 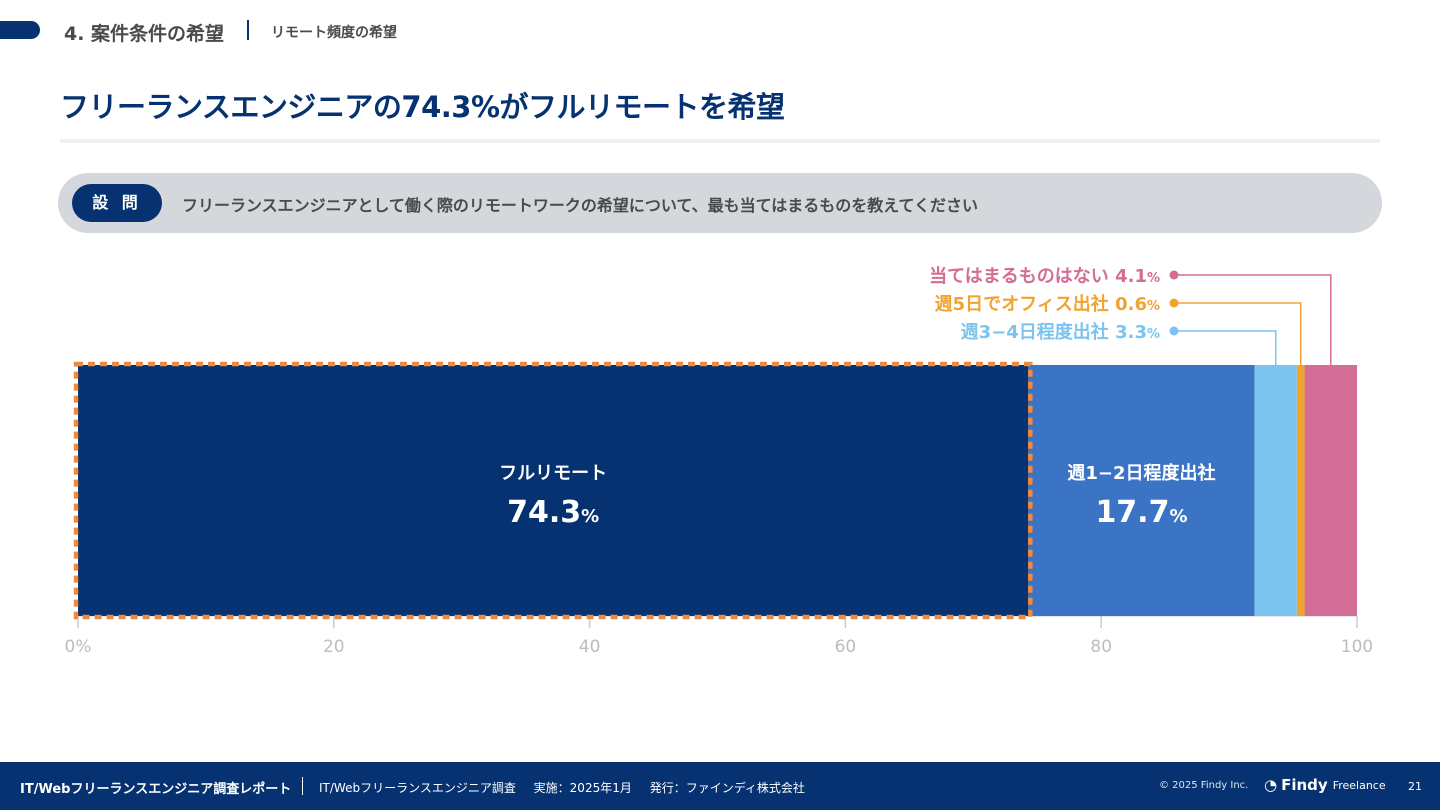 What do you see at coordinates (553, 473) in the screenshot?
I see `segment-name-label: フルリモート` at bounding box center [553, 473].